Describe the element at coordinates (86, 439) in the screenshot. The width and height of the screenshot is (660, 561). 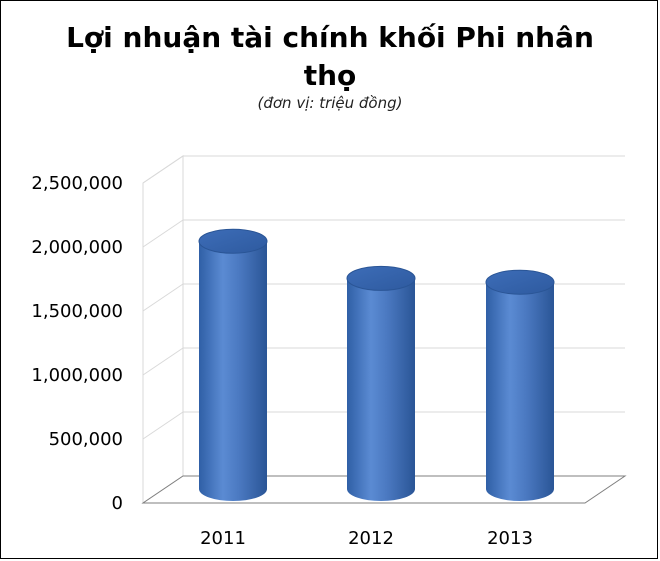
I see `y-tick-label: 500,000` at that location.